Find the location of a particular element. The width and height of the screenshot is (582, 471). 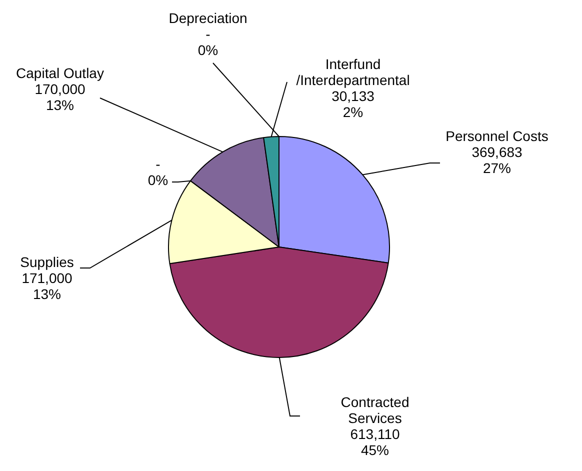

data-label: 171,000 13% is located at coordinates (47, 286).